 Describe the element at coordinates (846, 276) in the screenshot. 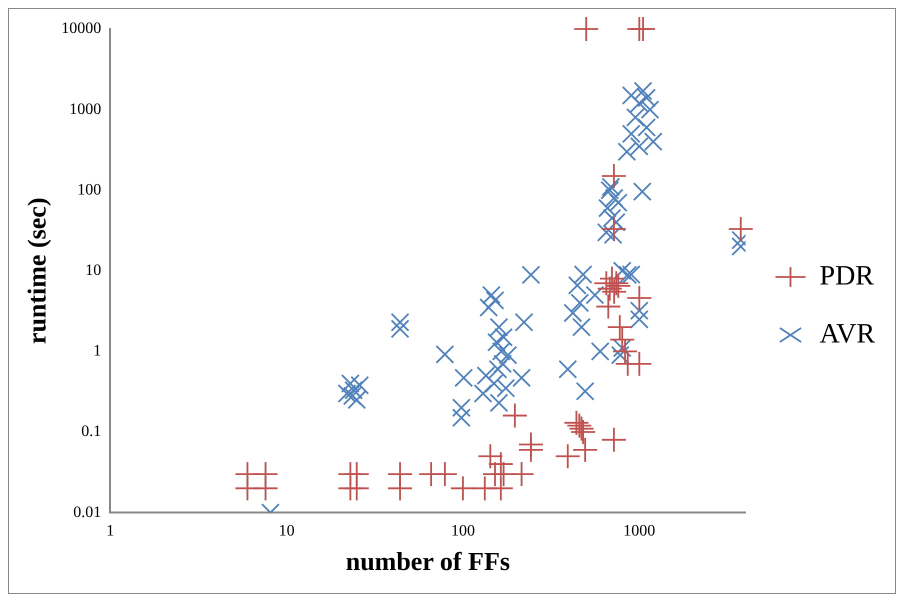

I see `legend-label: PDR` at that location.